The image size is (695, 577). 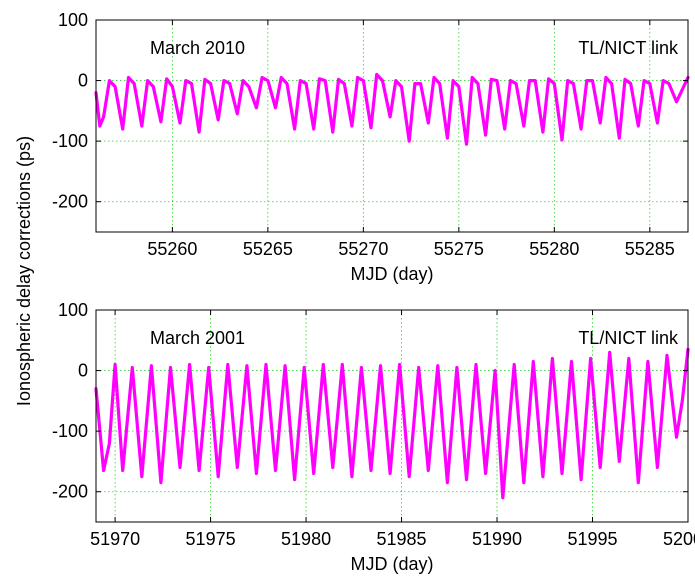 What do you see at coordinates (459, 249) in the screenshot?
I see `x-tick-label: 55275` at bounding box center [459, 249].